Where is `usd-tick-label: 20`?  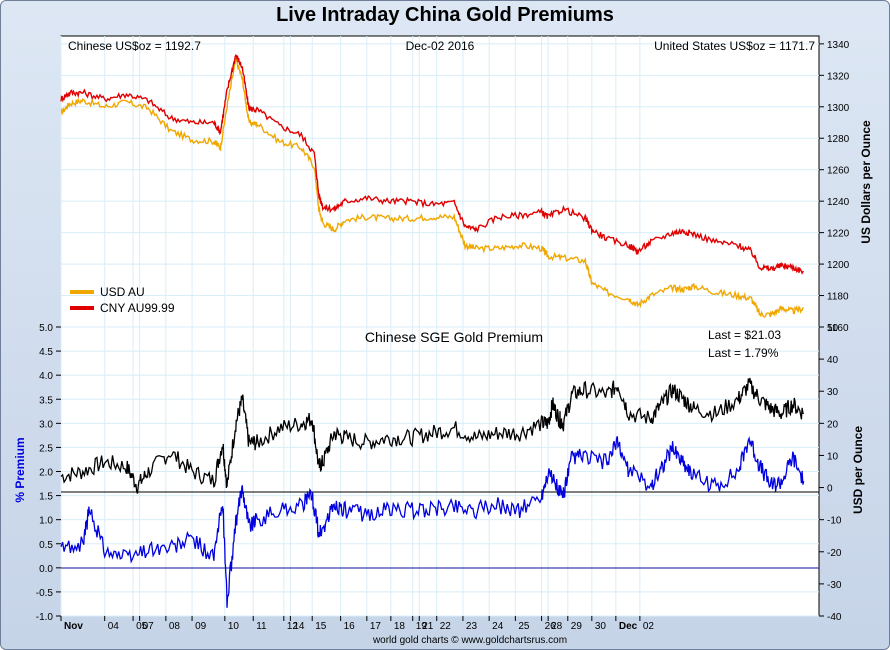 usd-tick-label: 20 is located at coordinates (833, 424).